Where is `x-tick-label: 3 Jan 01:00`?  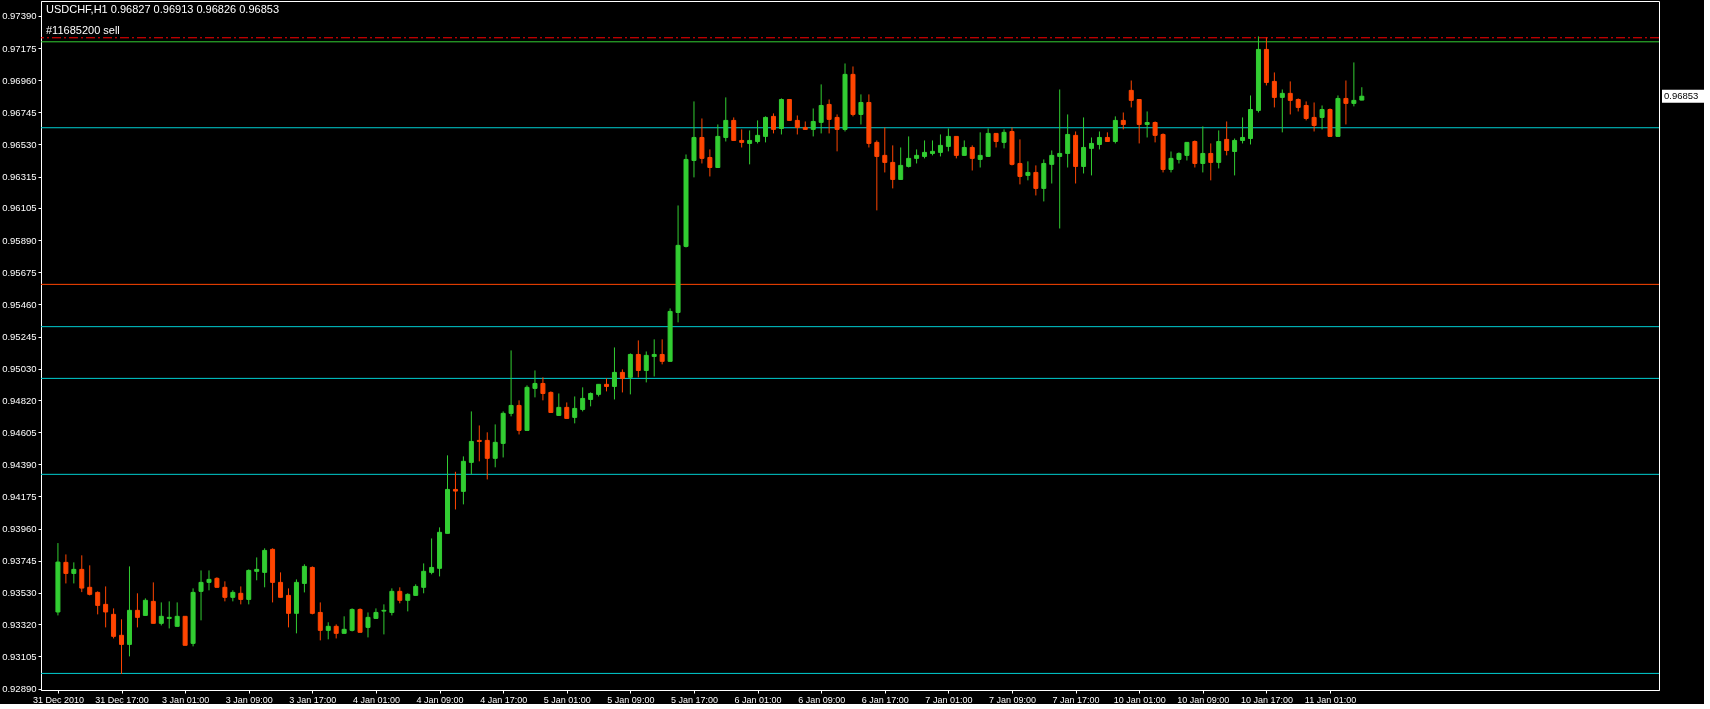
x-tick-label: 3 Jan 01:00 is located at coordinates (186, 699).